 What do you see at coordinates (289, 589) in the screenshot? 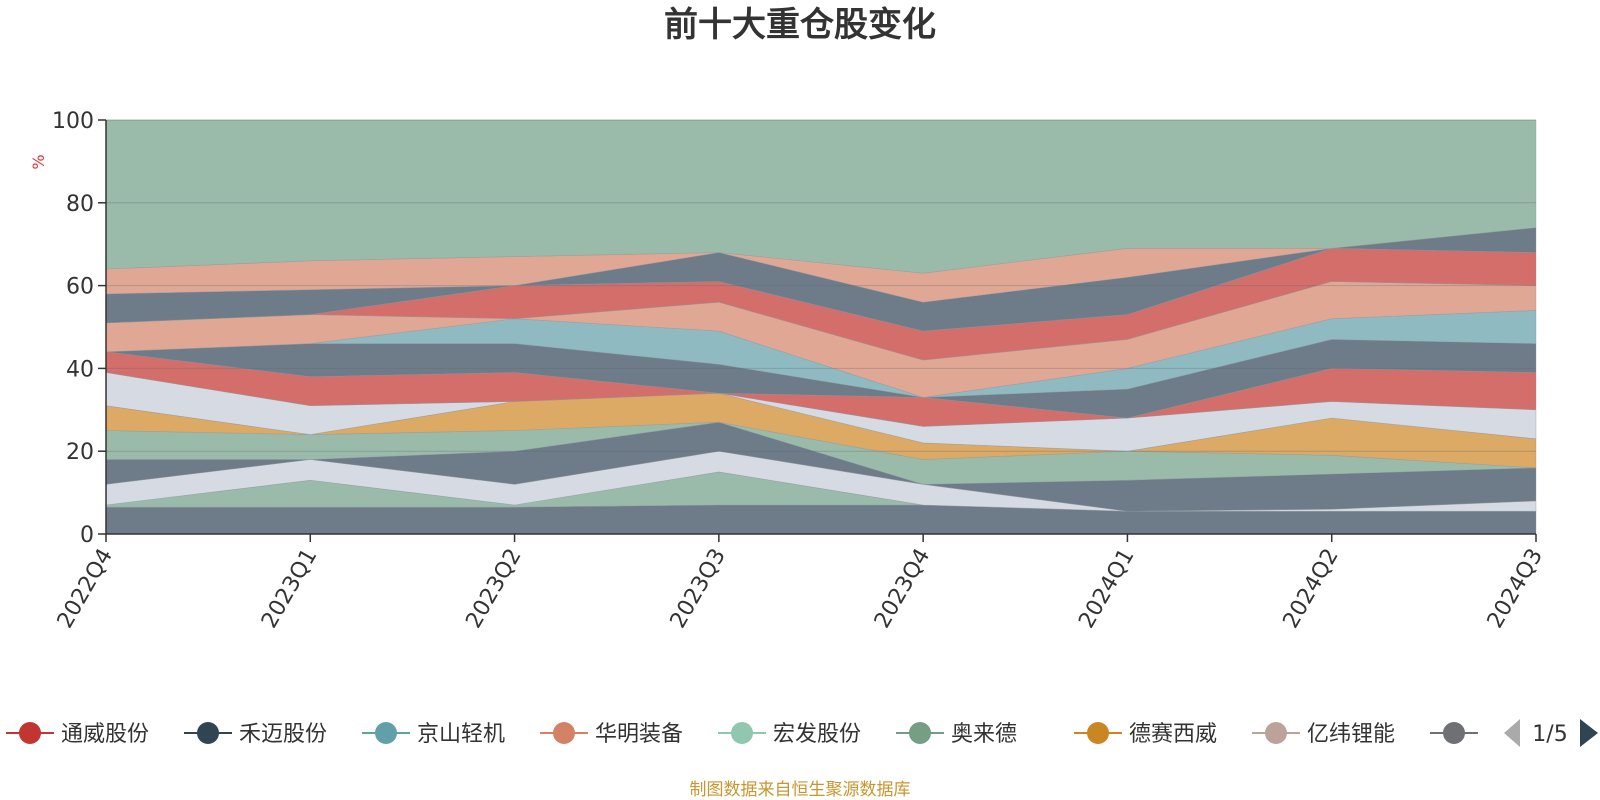
I see `x-tick-label: 2023Q1` at bounding box center [289, 589].